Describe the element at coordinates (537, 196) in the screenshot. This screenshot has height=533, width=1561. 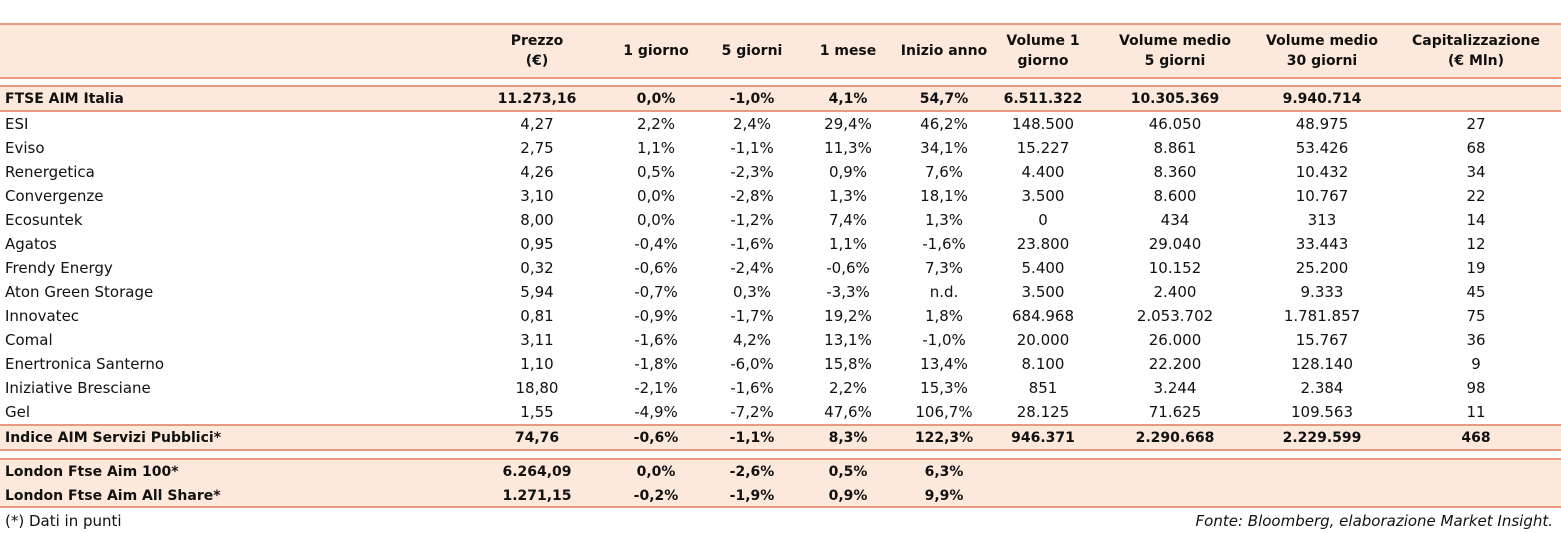
I see `cell: 3,10` at that location.